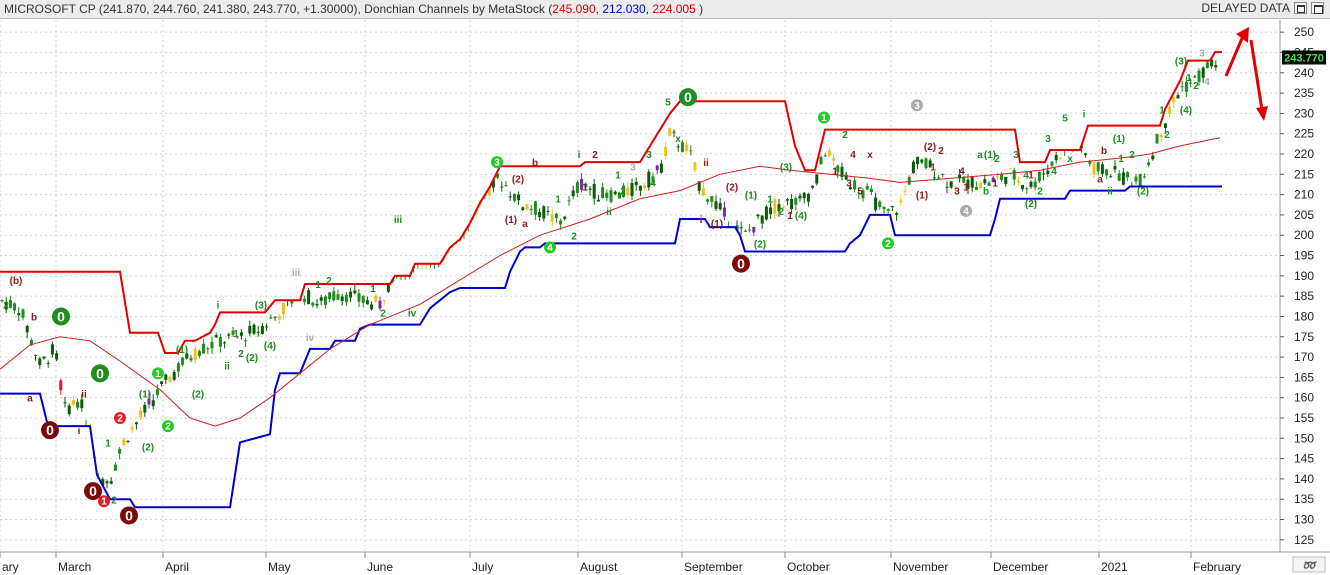  I want to click on y-tick-label: 215, so click(1304, 174).